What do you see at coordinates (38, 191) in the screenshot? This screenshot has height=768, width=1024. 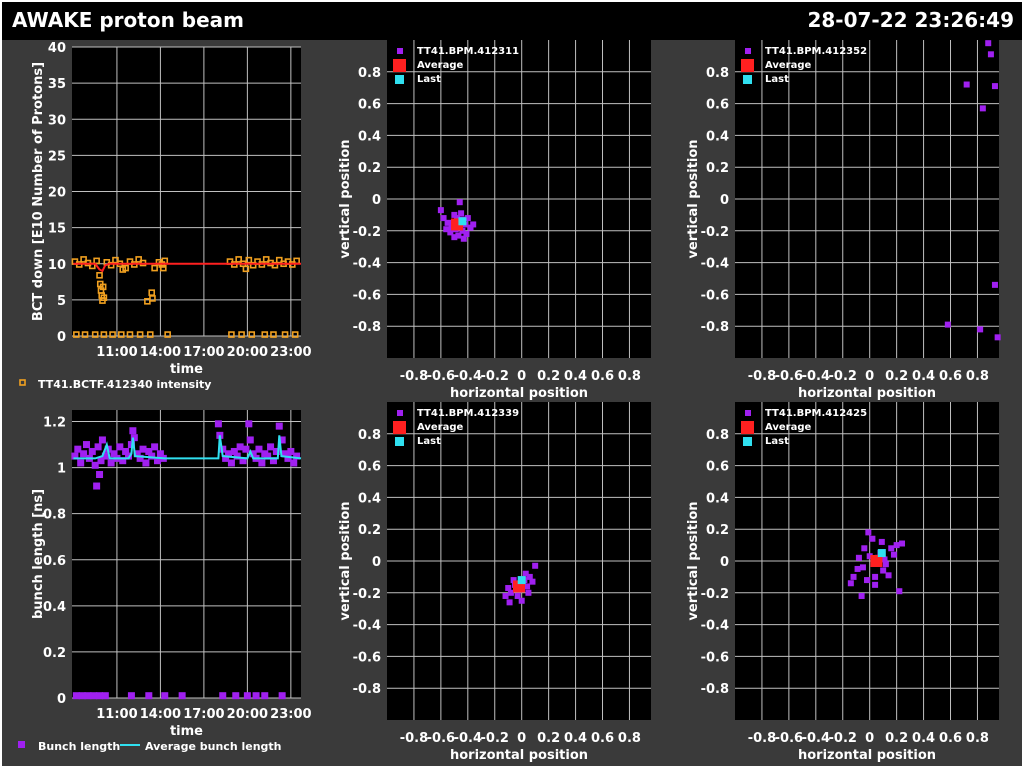 I see `y-axis-label: BCT down [E10 Number of Protons]` at bounding box center [38, 191].